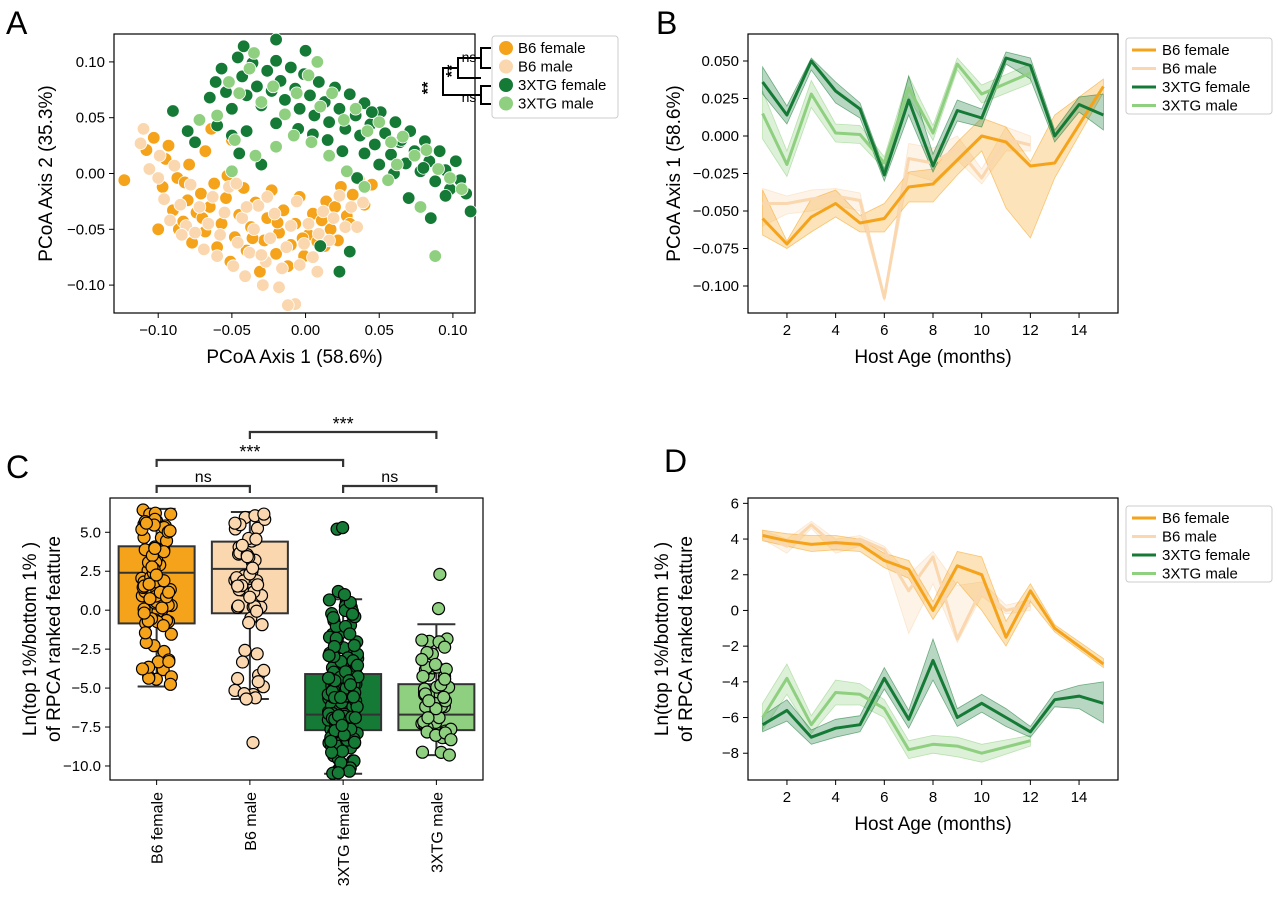 The image size is (1278, 914). Describe the element at coordinates (1079, 330) in the screenshot. I see `x-tick-label: 14` at that location.